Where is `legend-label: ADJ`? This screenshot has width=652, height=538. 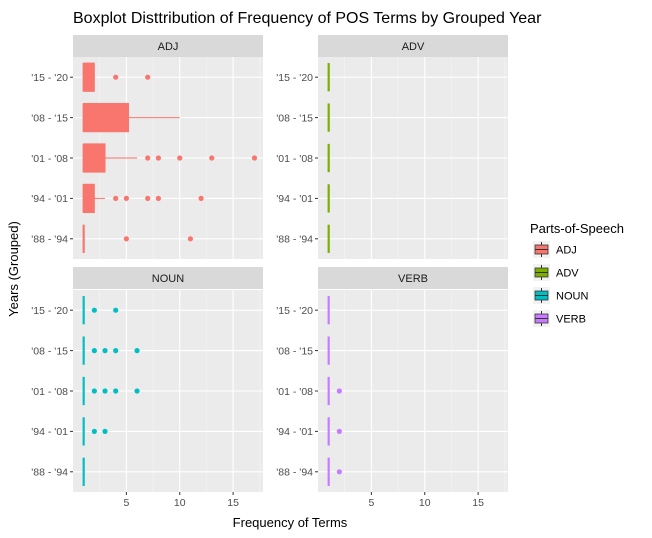
legend-label: ADJ is located at coordinates (566, 251).